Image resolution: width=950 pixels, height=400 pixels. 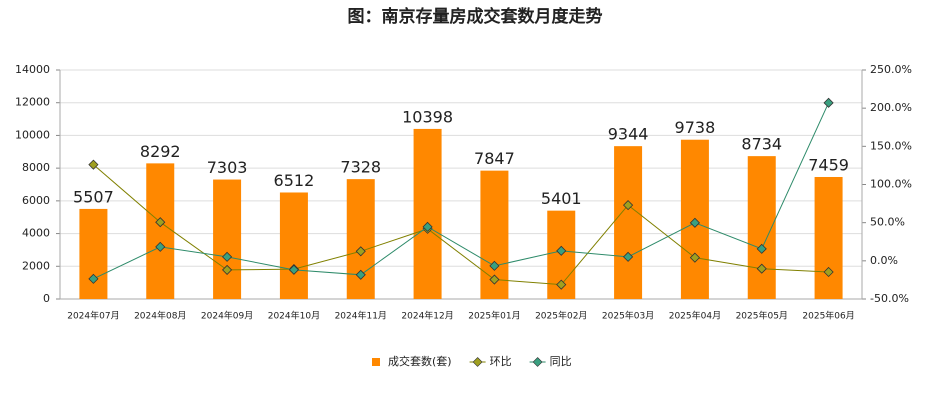 What do you see at coordinates (420, 361) in the screenshot?
I see `legend-label: 成交套数(套)` at bounding box center [420, 361].